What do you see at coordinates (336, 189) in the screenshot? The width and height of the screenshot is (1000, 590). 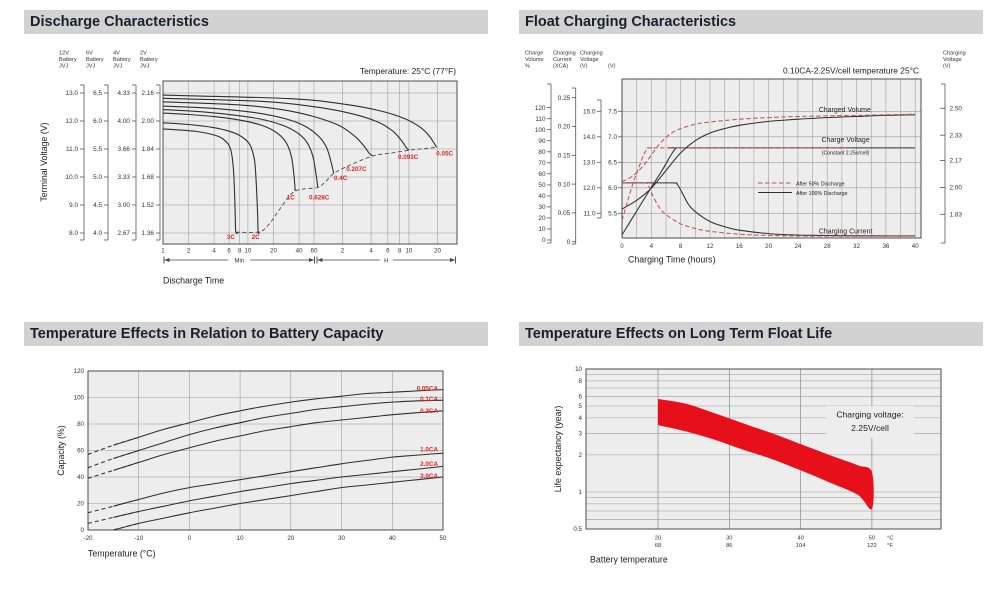 I see `final-voltage-guide` at bounding box center [336, 189].